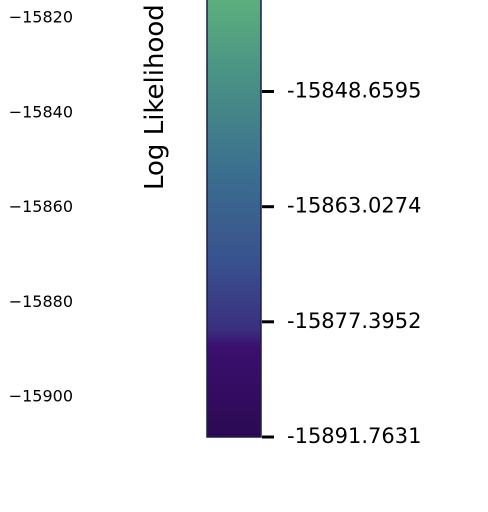 This screenshot has width=488, height=512. Describe the element at coordinates (354, 321) in the screenshot. I see `colorbar-tick-label: -15877.3952` at that location.